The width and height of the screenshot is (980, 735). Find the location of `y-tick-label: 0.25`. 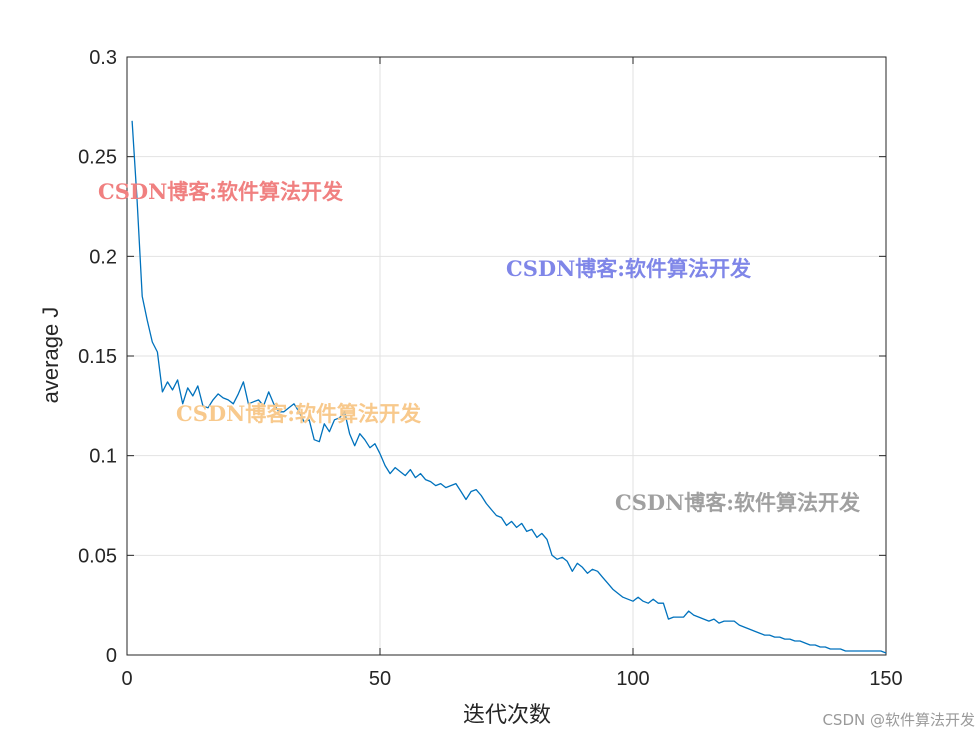

y-tick-label: 0.25 is located at coordinates (97, 158).